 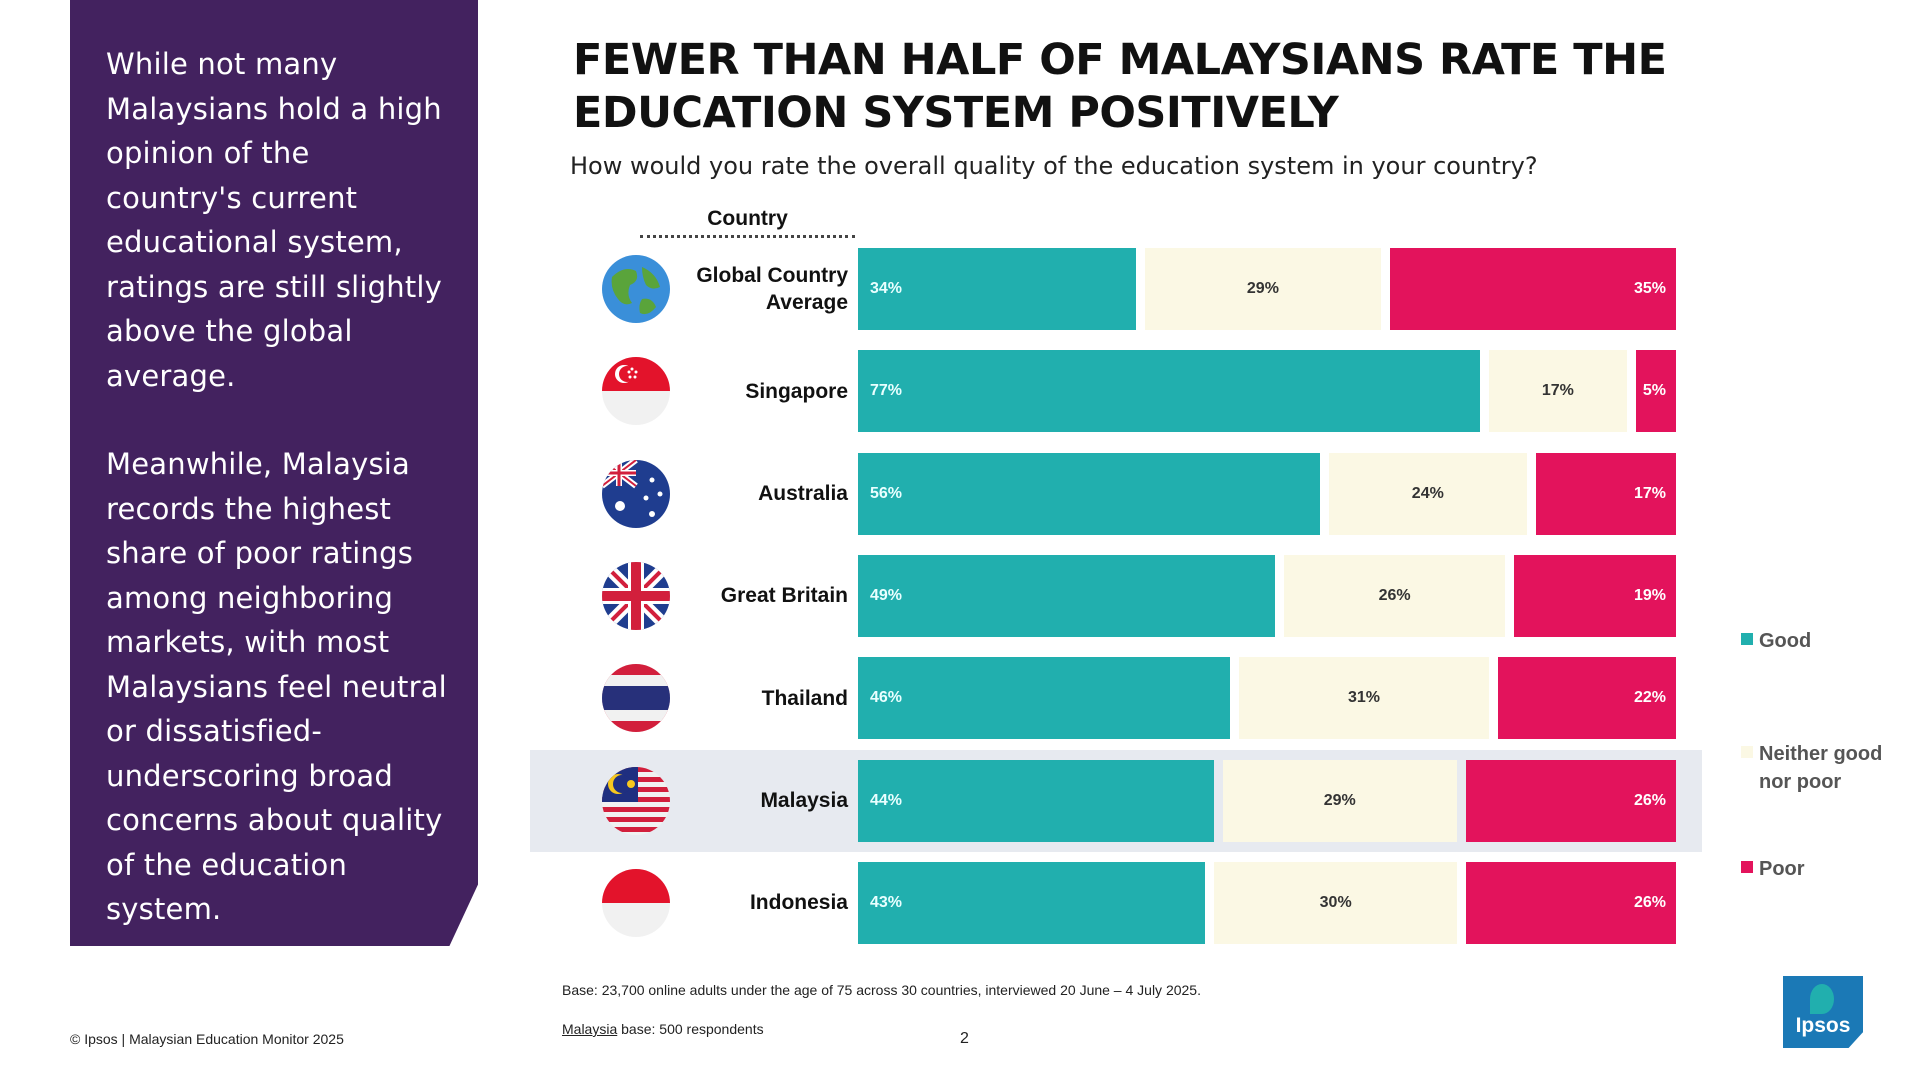 I want to click on data-label: 46%, so click(x=886, y=698).